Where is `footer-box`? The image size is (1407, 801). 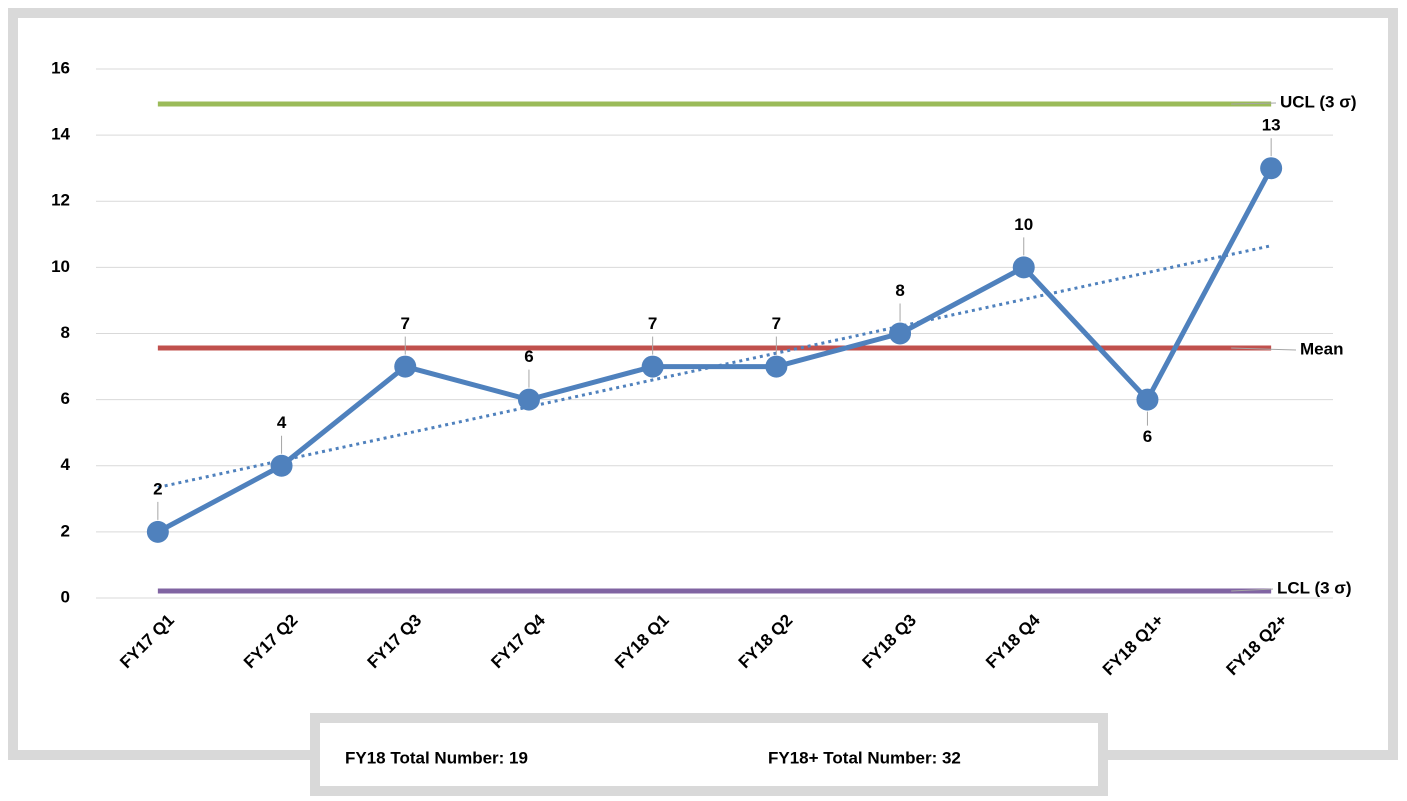
footer-box is located at coordinates (709, 754).